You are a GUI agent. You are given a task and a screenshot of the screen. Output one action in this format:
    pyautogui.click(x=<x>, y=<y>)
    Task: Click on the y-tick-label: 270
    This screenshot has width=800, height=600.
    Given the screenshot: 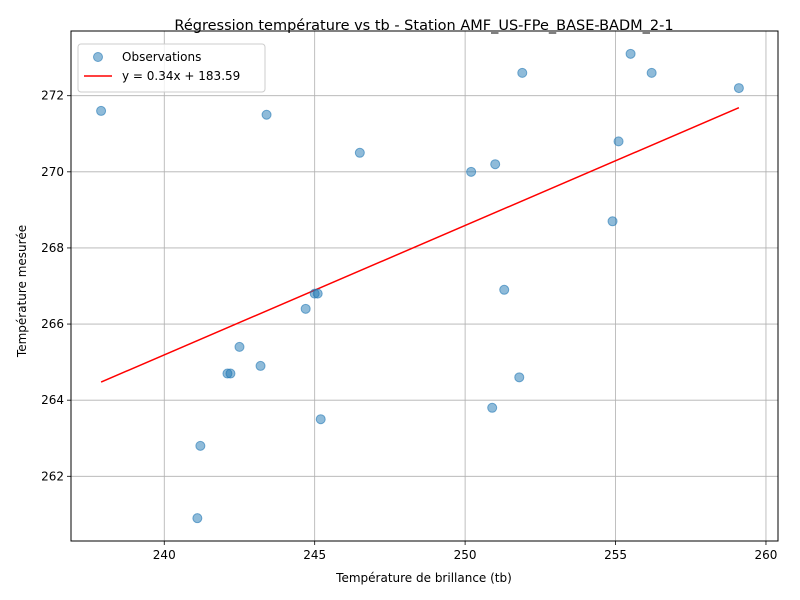 What is the action you would take?
    pyautogui.click(x=52, y=172)
    